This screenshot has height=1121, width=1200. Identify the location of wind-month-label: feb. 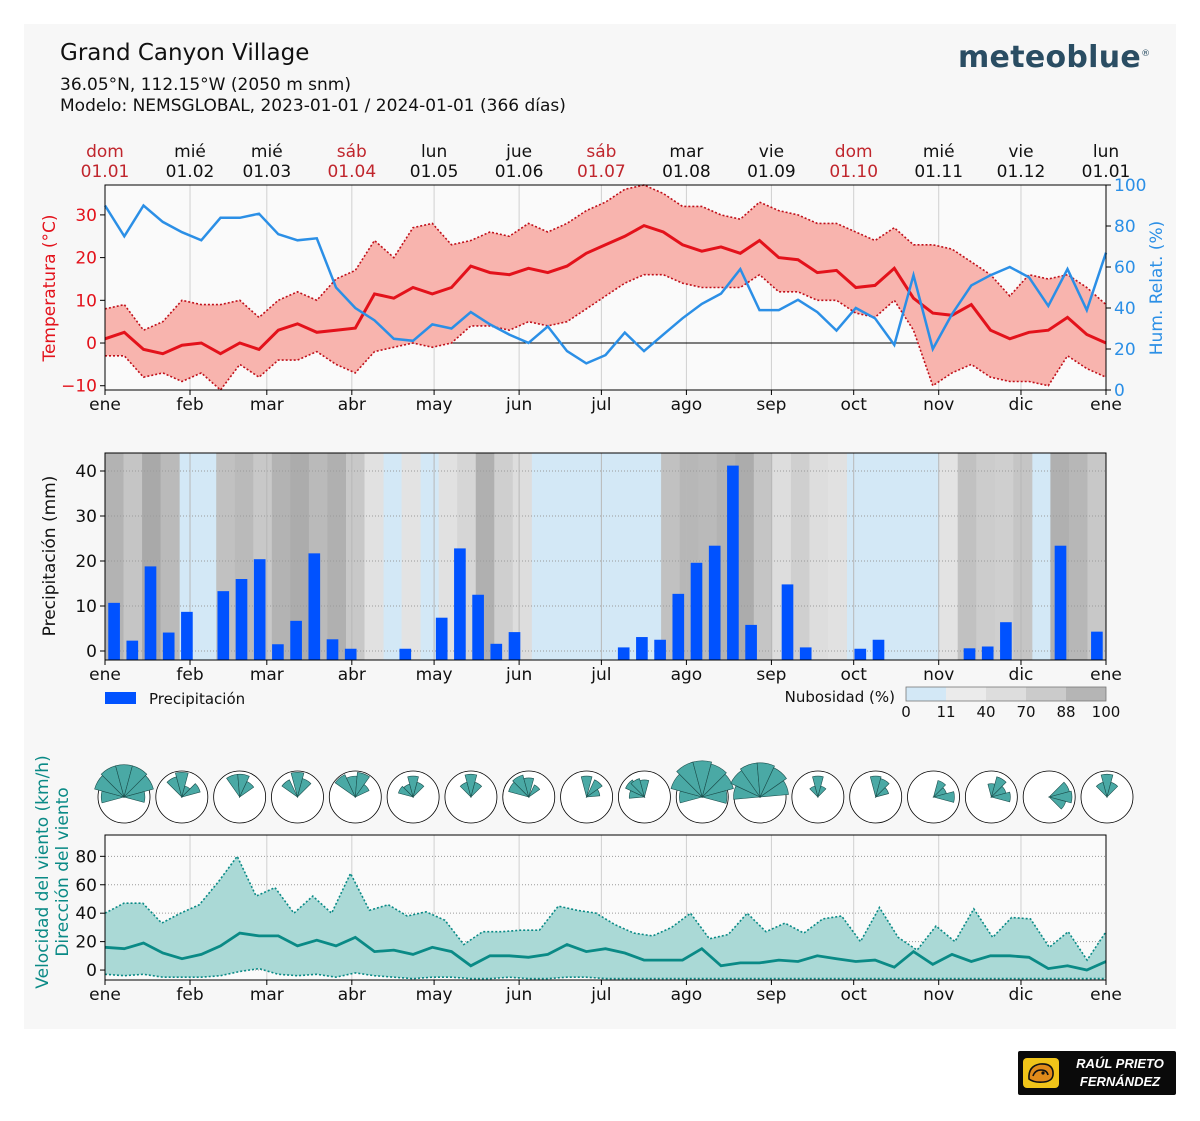
(189, 995).